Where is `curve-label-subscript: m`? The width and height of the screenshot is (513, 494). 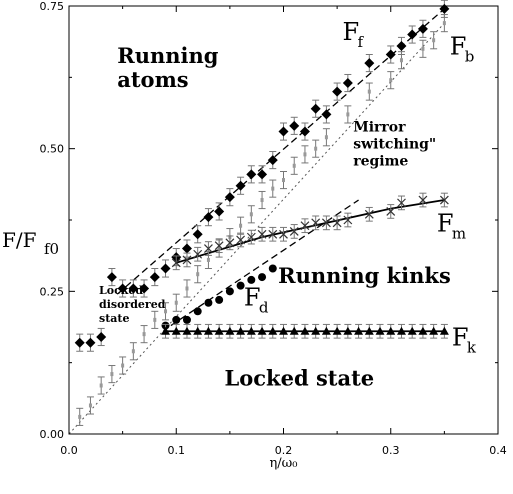
curve-label-subscript: m is located at coordinates (459, 233).